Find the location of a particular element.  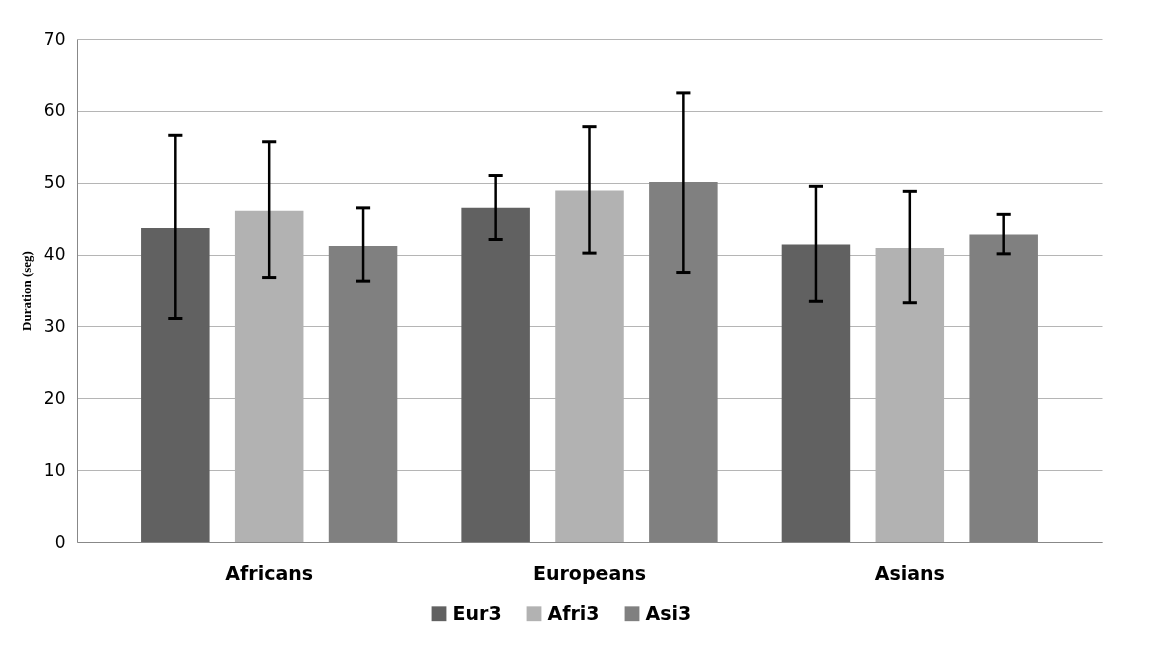

y-tick-label: 60 is located at coordinates (54, 110).